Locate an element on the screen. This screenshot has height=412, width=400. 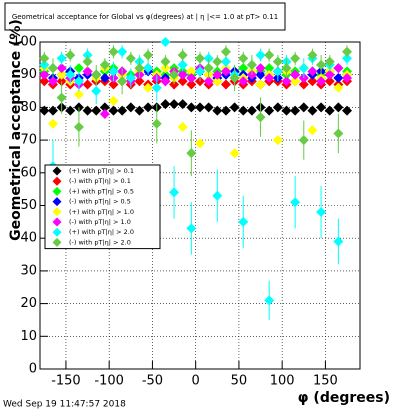
y-tick-label: 50 is located at coordinates (28, 205).